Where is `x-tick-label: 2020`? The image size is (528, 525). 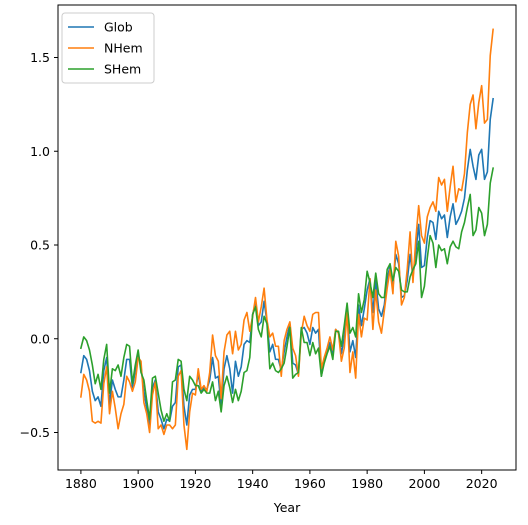 x-tick-label: 2020 is located at coordinates (482, 483).